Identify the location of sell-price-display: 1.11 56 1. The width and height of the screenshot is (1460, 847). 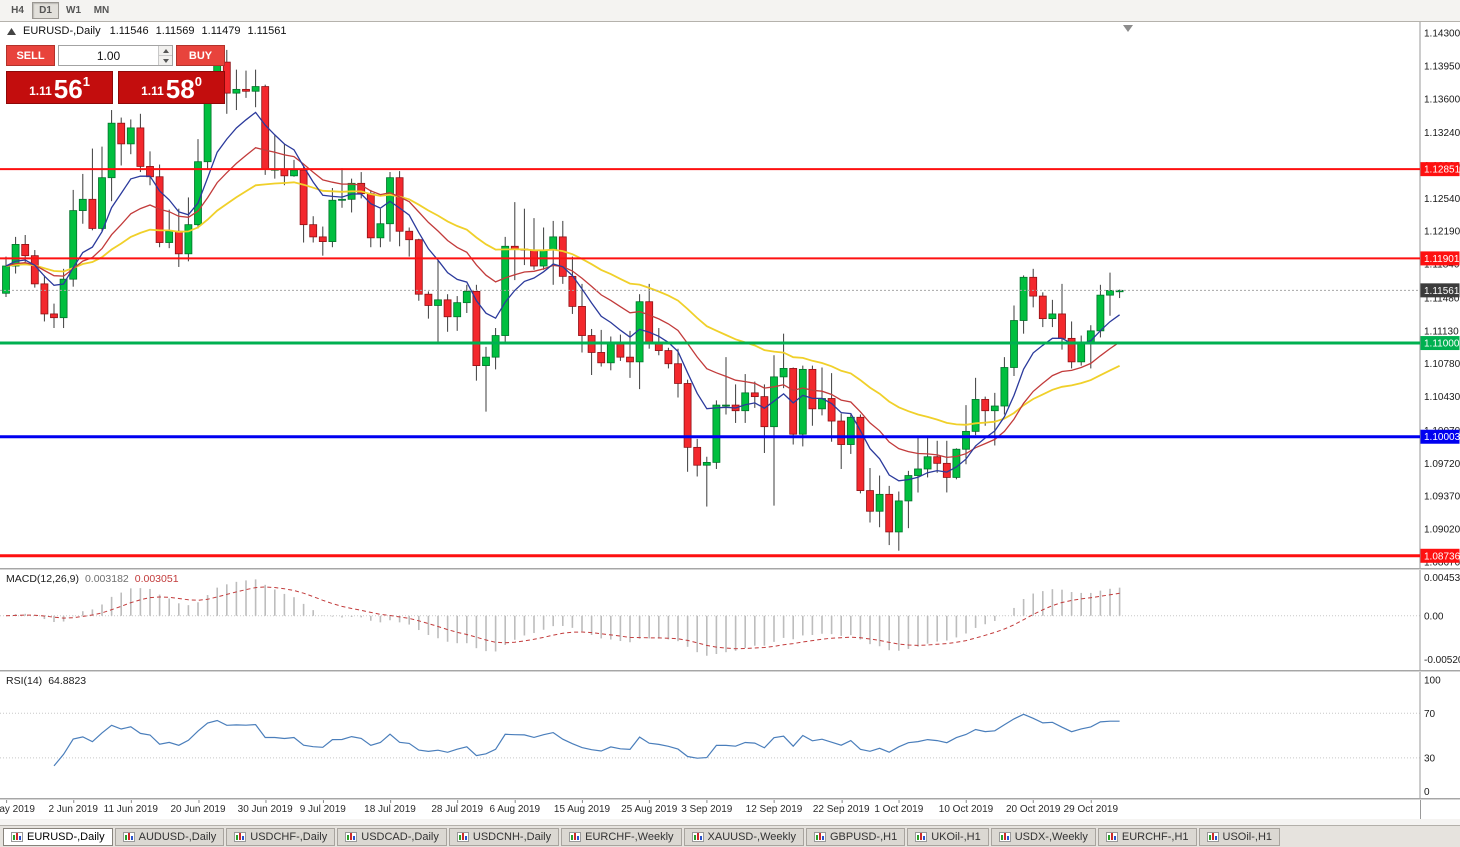
(59, 87).